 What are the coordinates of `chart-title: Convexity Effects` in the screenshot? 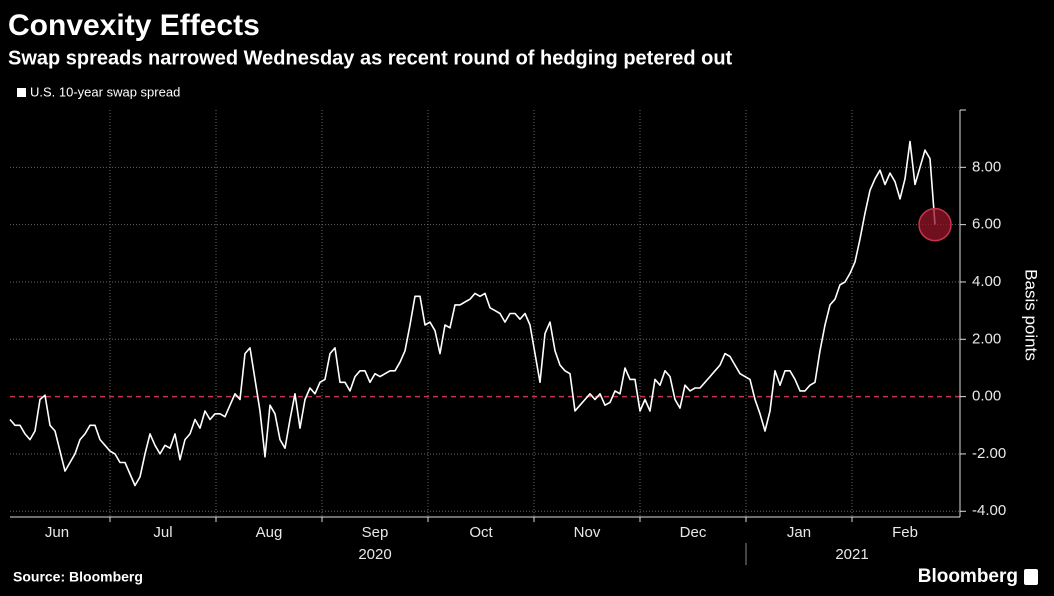 It's located at (134, 25).